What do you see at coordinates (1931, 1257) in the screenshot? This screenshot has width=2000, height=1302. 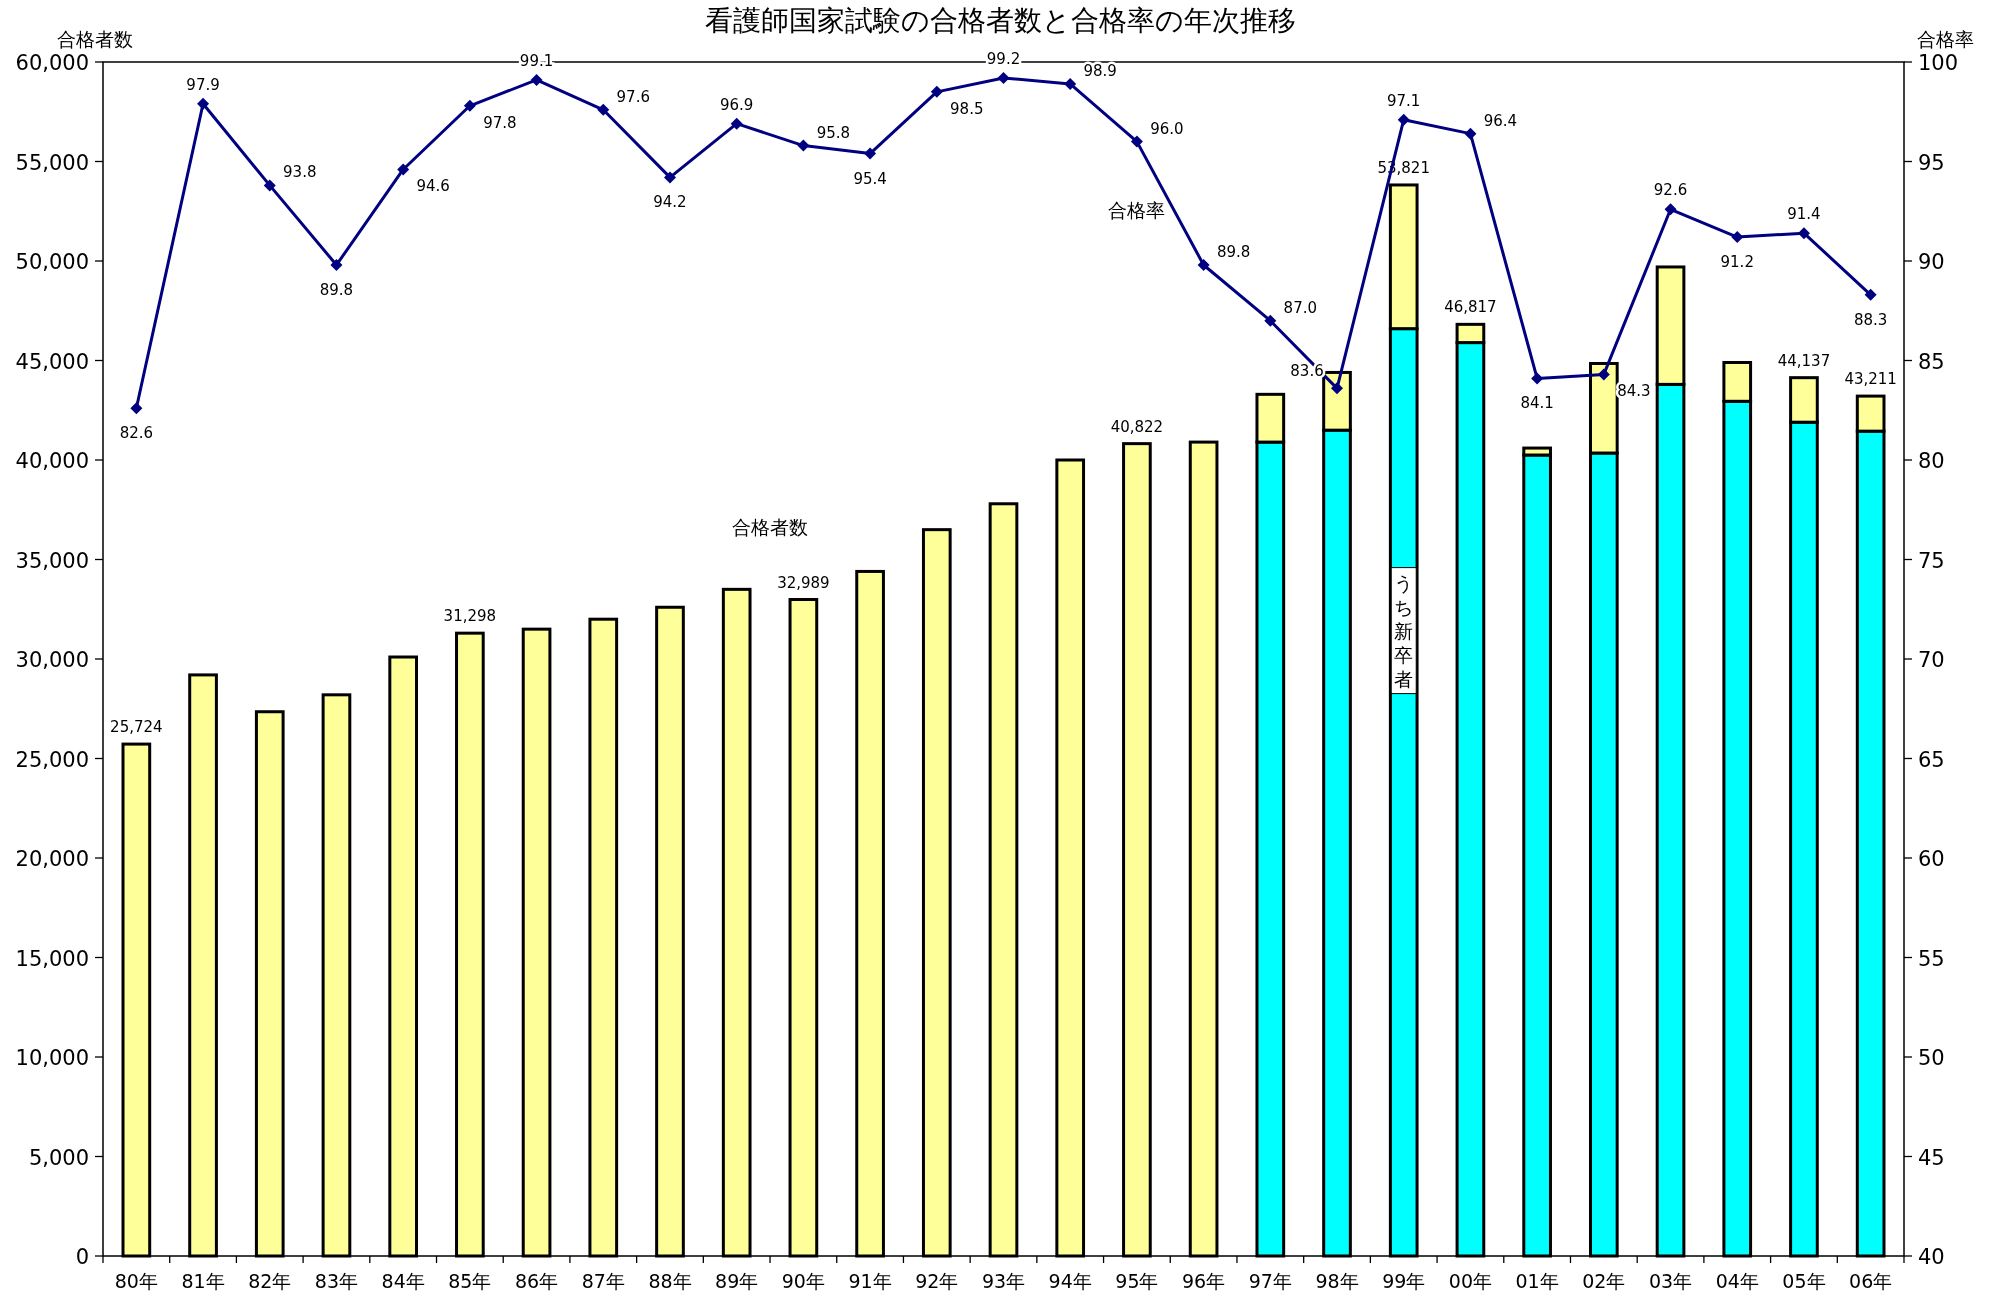 I see `y2-tick-label: 40` at bounding box center [1931, 1257].